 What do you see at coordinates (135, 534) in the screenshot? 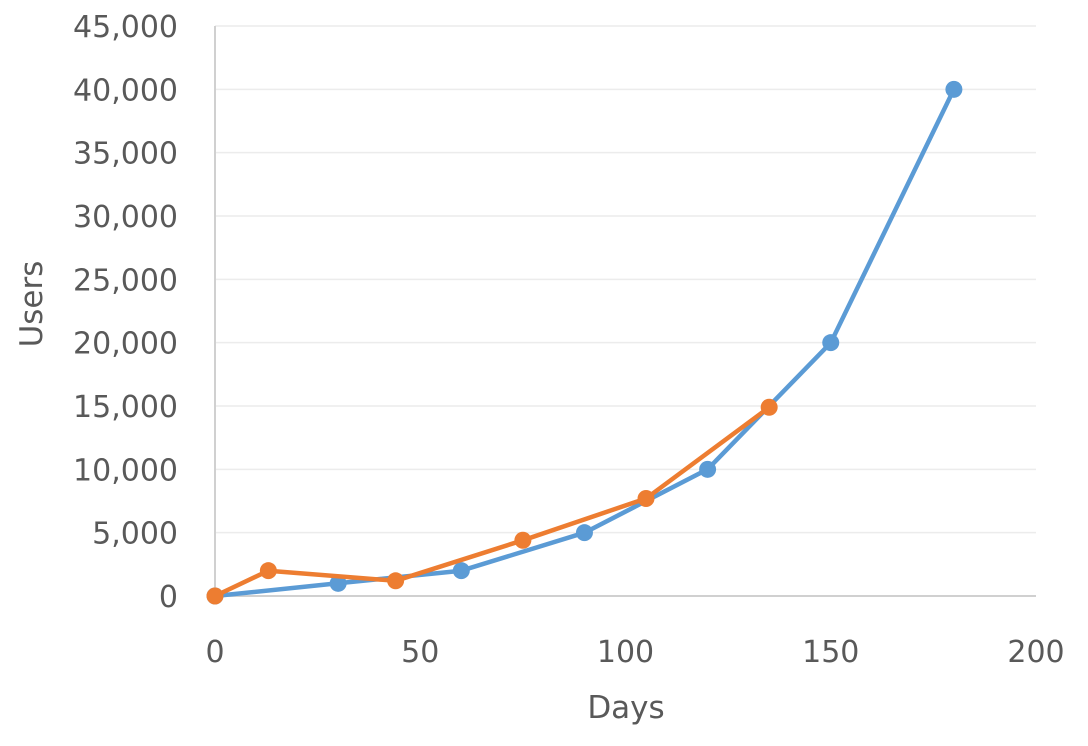
I see `y-tick-label: 5,000` at bounding box center [135, 534].